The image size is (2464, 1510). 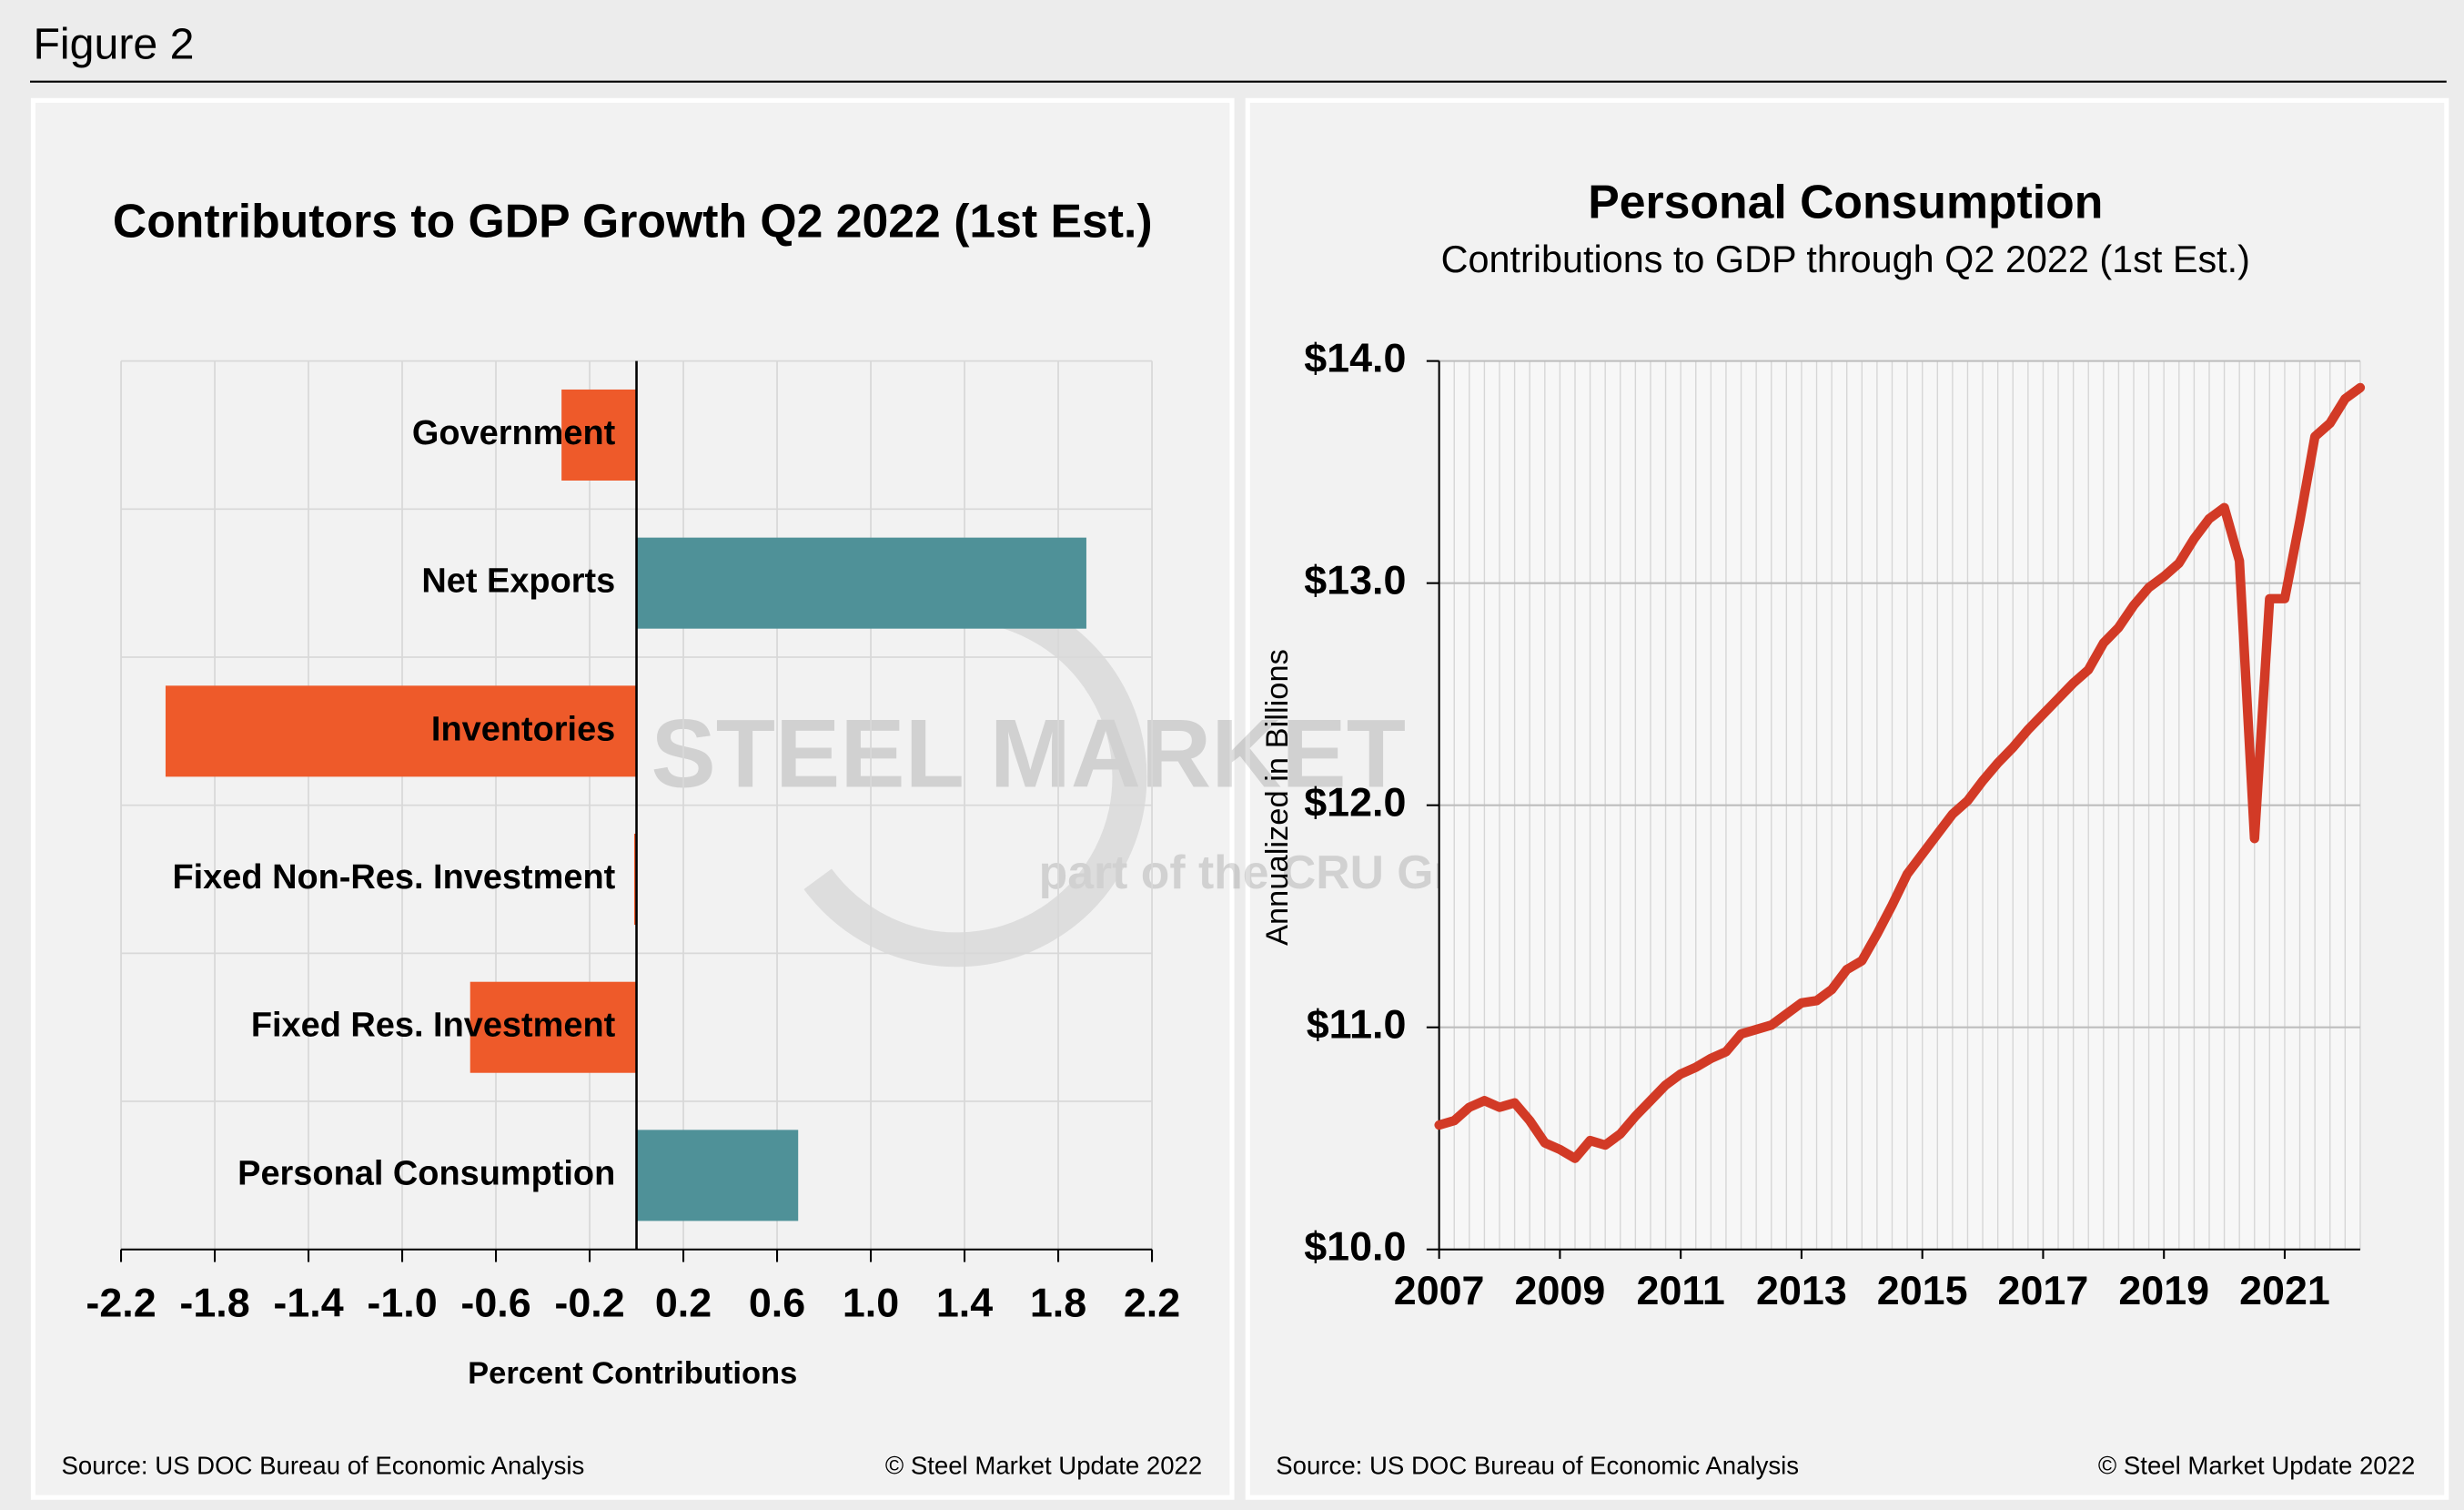 I want to click on x-tick-label: -1.8, so click(x=214, y=1303).